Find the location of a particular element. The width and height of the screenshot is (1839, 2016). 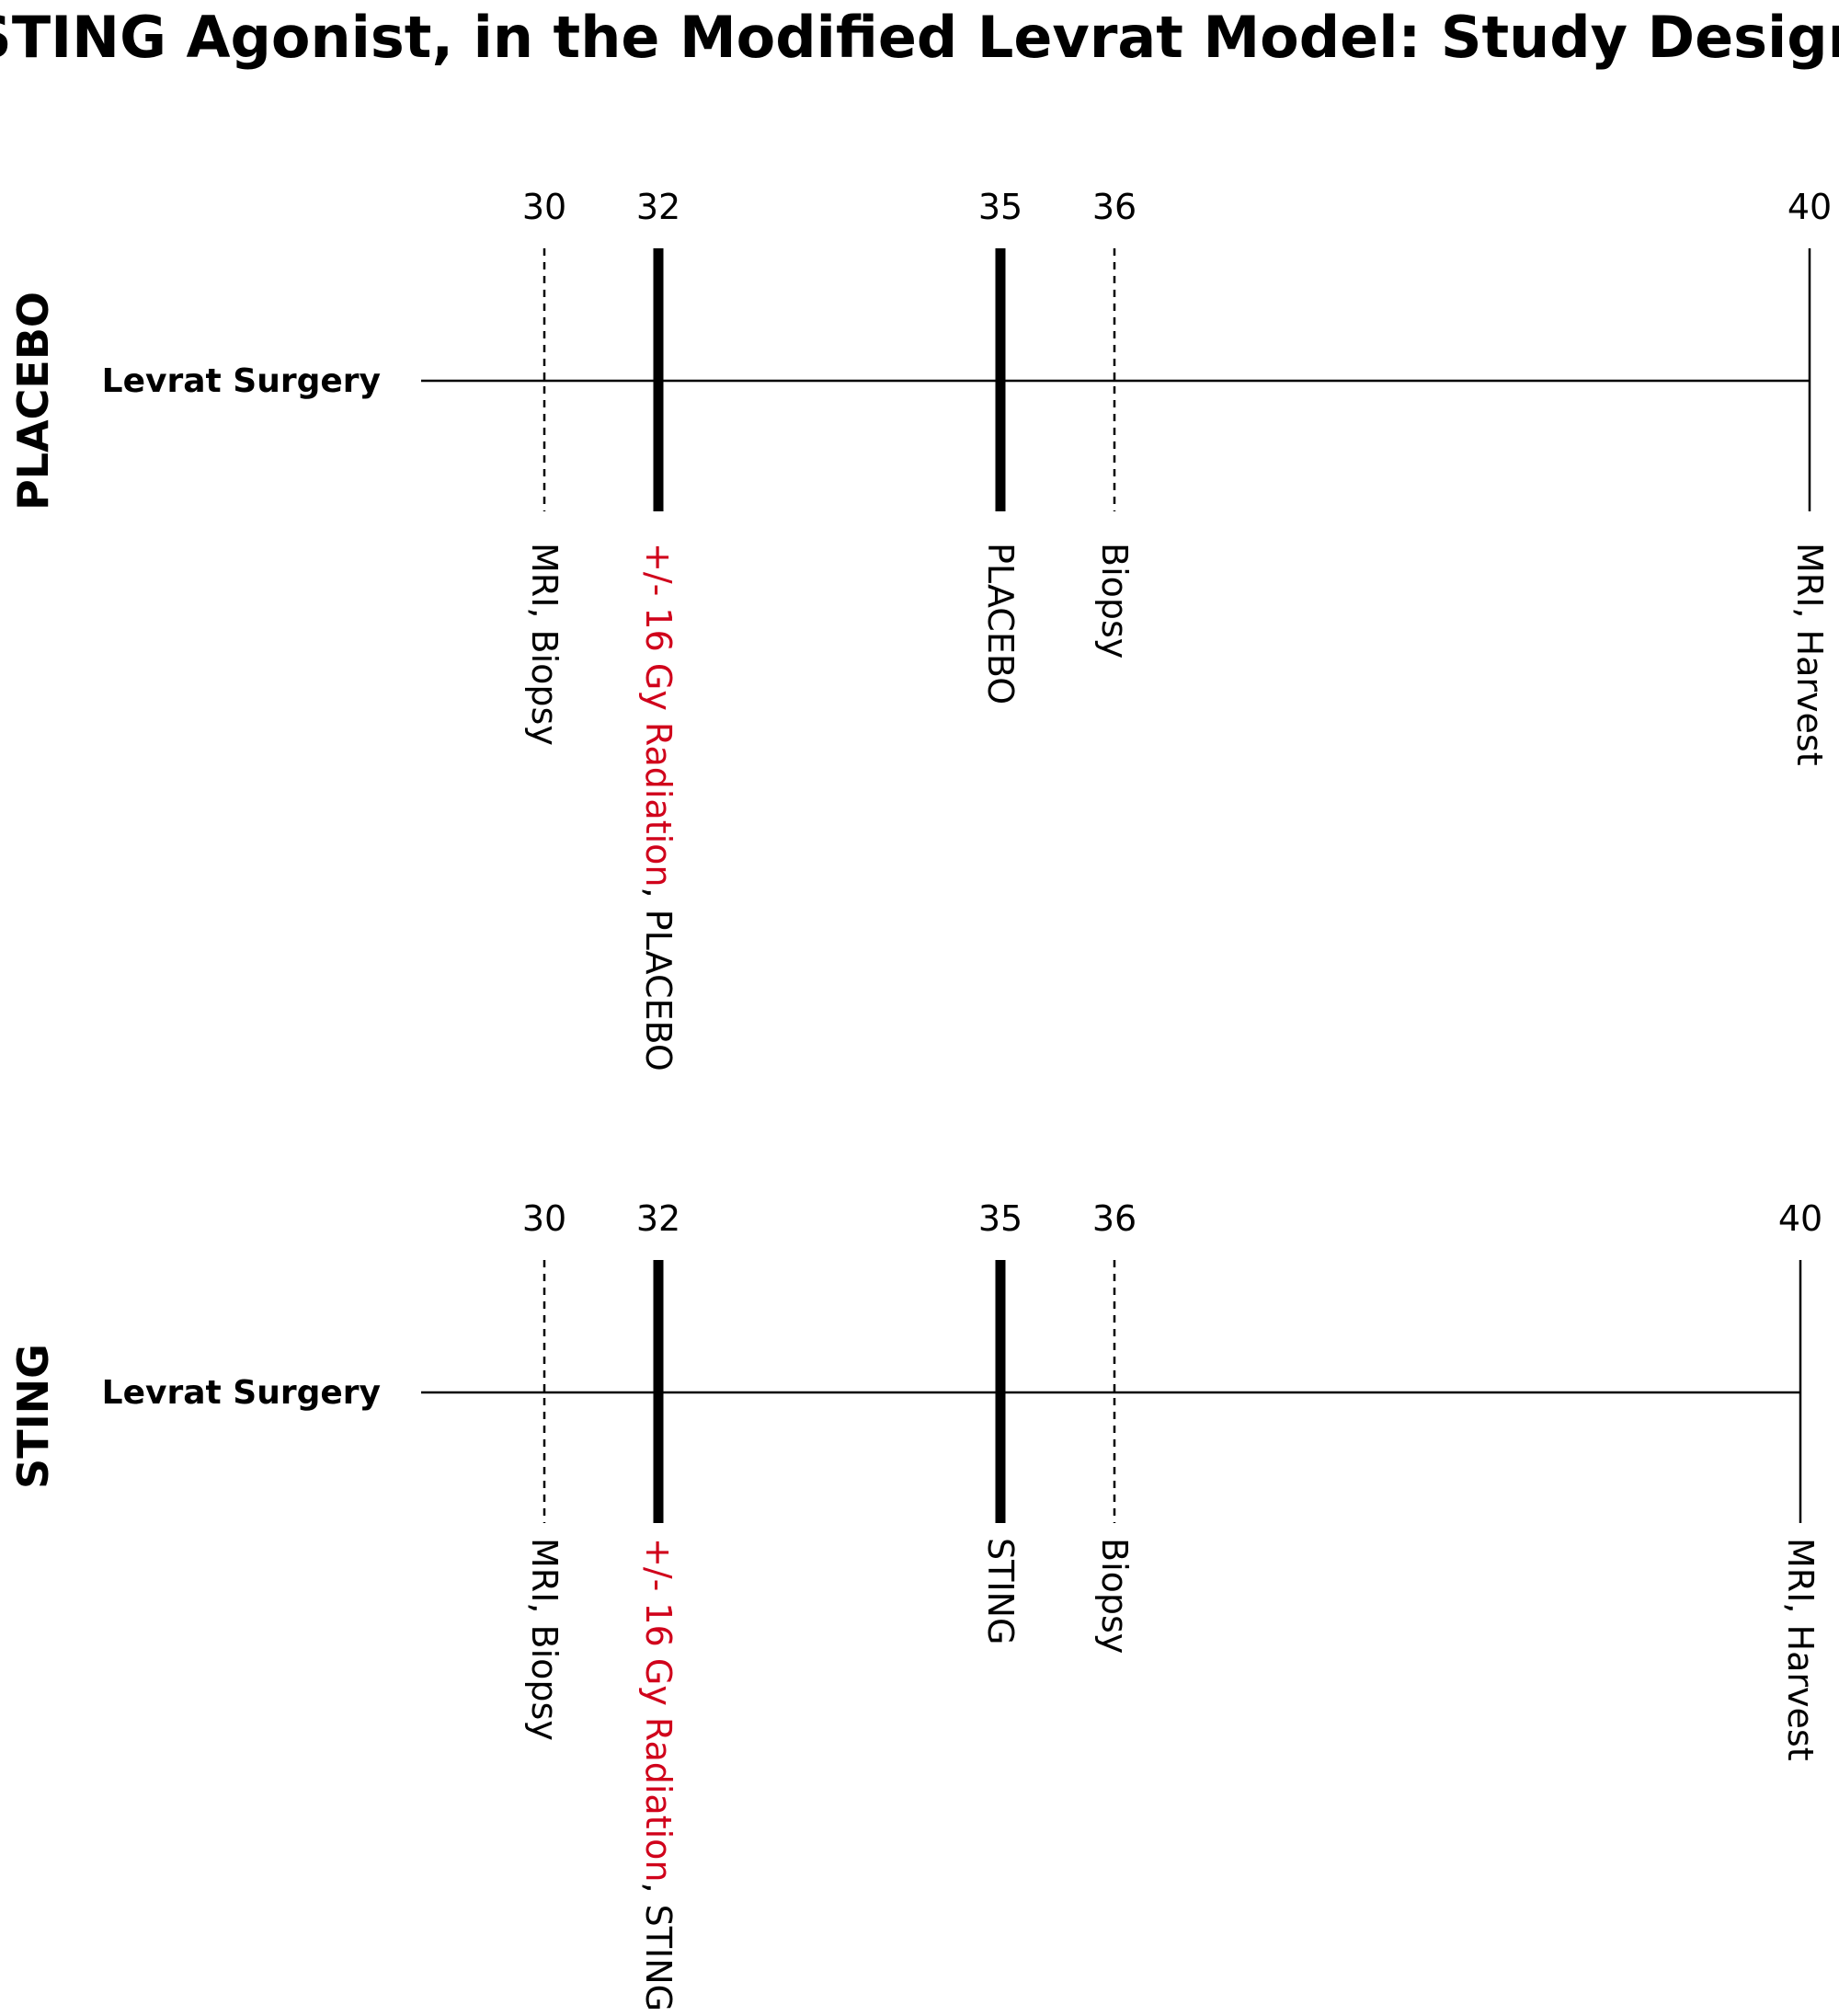

group-label: PLACEBO is located at coordinates (33, 401).